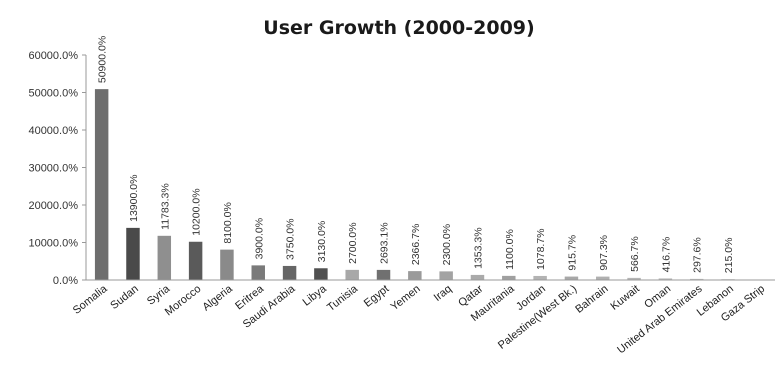  What do you see at coordinates (103, 59) in the screenshot?
I see `data-label: 50900.0%` at bounding box center [103, 59].